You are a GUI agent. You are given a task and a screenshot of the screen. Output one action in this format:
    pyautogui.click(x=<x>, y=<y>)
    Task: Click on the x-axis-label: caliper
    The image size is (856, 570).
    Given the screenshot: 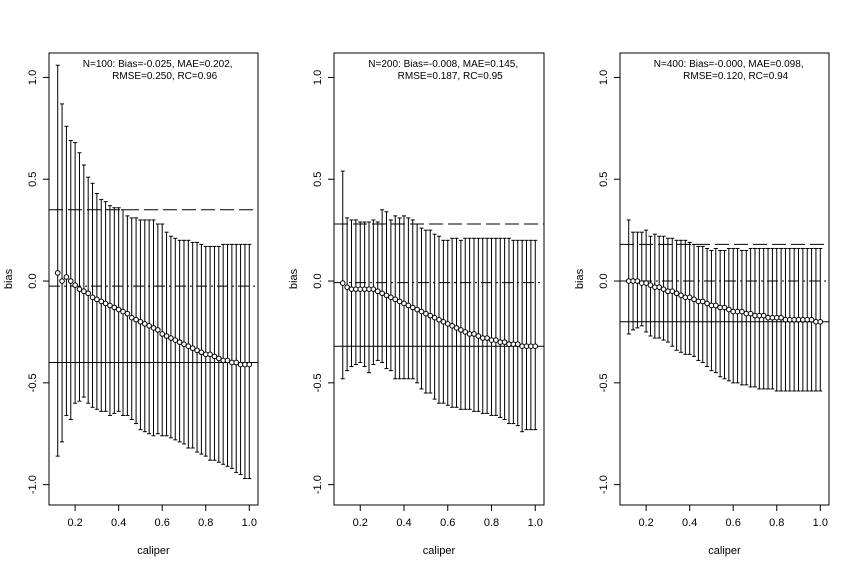 What is the action you would take?
    pyautogui.click(x=153, y=551)
    